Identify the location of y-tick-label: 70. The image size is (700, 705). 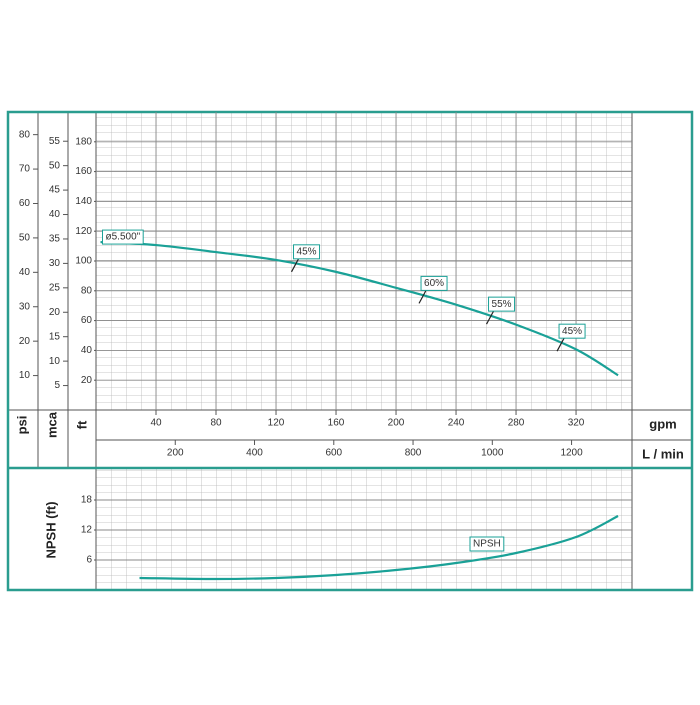
(25, 169).